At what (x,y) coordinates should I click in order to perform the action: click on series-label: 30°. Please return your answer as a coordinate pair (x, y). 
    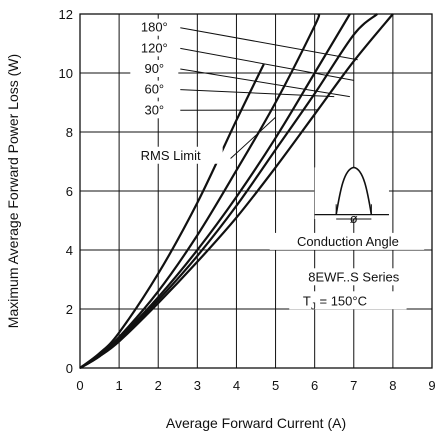
    Looking at the image, I should click on (154, 109).